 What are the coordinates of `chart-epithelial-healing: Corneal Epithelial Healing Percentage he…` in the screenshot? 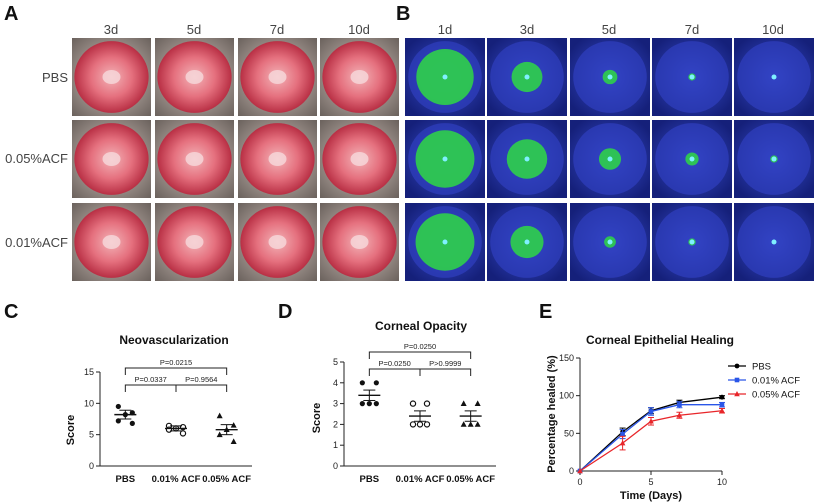 It's located at (673, 417).